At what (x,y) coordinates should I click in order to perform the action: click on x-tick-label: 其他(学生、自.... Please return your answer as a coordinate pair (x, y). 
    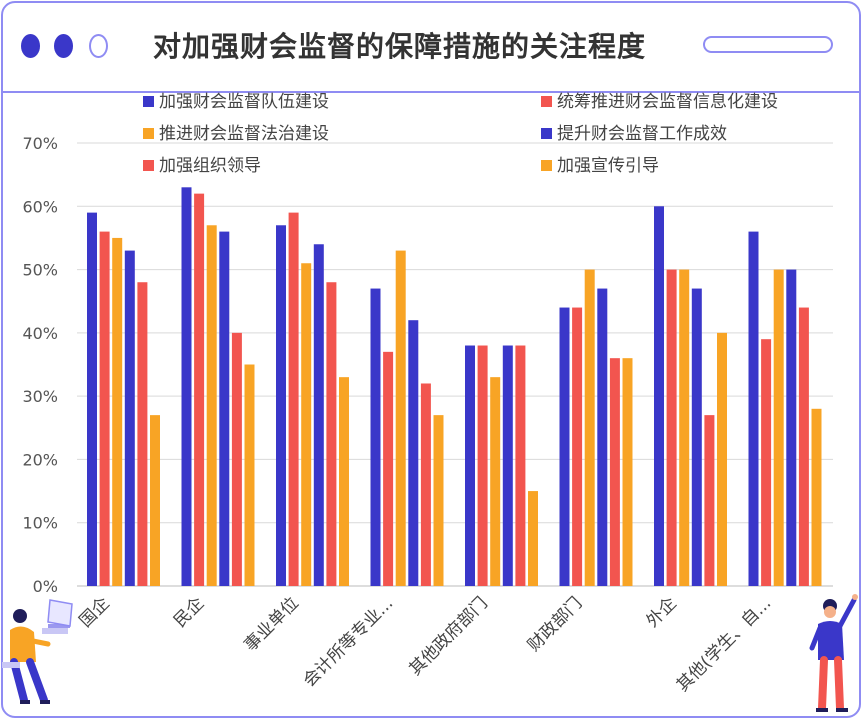
    Looking at the image, I should click on (724, 644).